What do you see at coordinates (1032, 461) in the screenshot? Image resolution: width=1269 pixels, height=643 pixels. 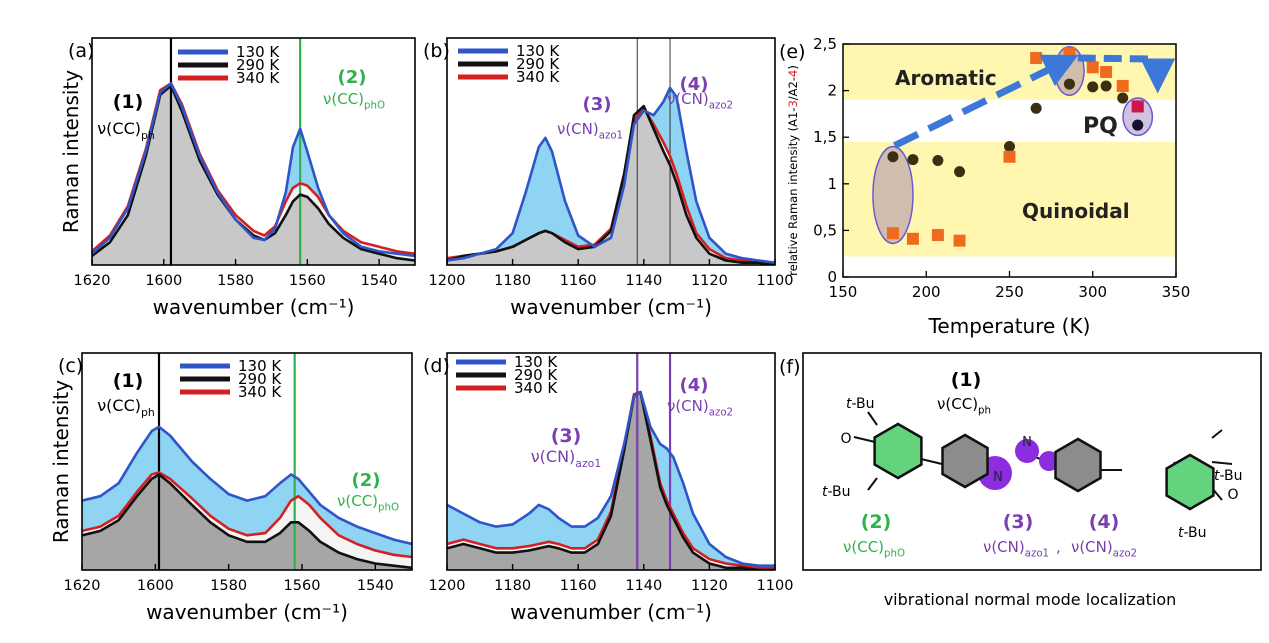 I see `molecule-frame` at bounding box center [1032, 461].